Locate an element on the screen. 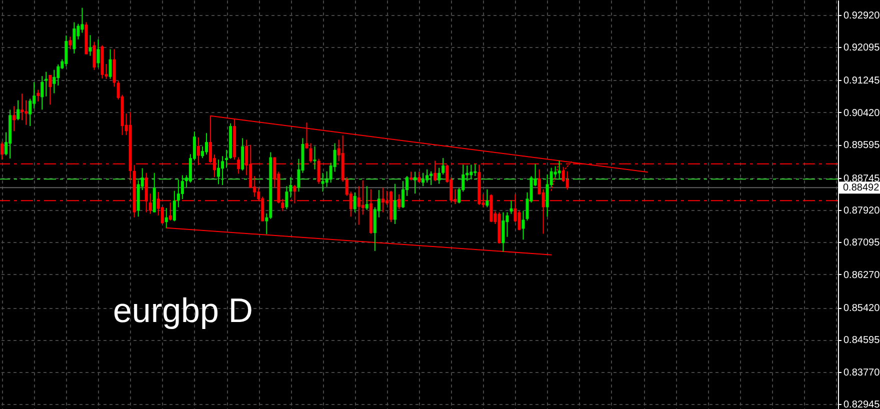  y-tick-label: 0.92920 is located at coordinates (862, 16).